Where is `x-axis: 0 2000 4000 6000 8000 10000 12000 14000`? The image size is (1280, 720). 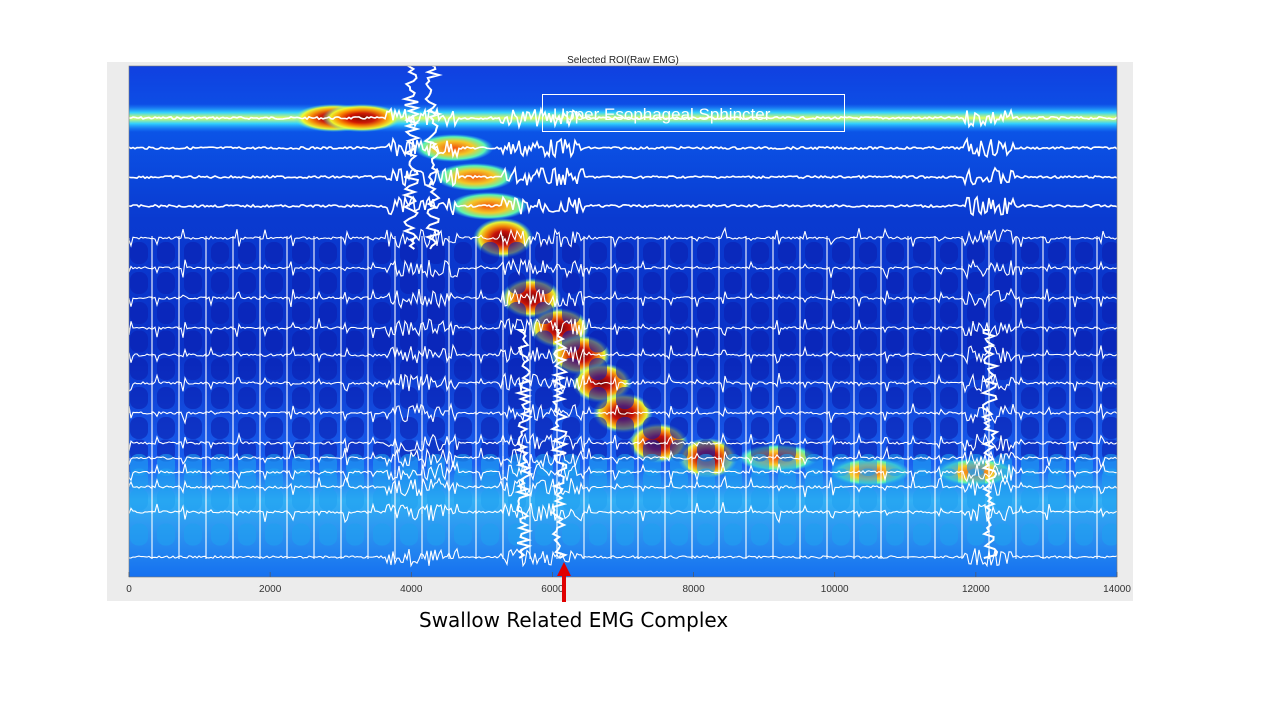 x-axis: 0 2000 4000 6000 8000 10000 12000 14000 is located at coordinates (628, 583).